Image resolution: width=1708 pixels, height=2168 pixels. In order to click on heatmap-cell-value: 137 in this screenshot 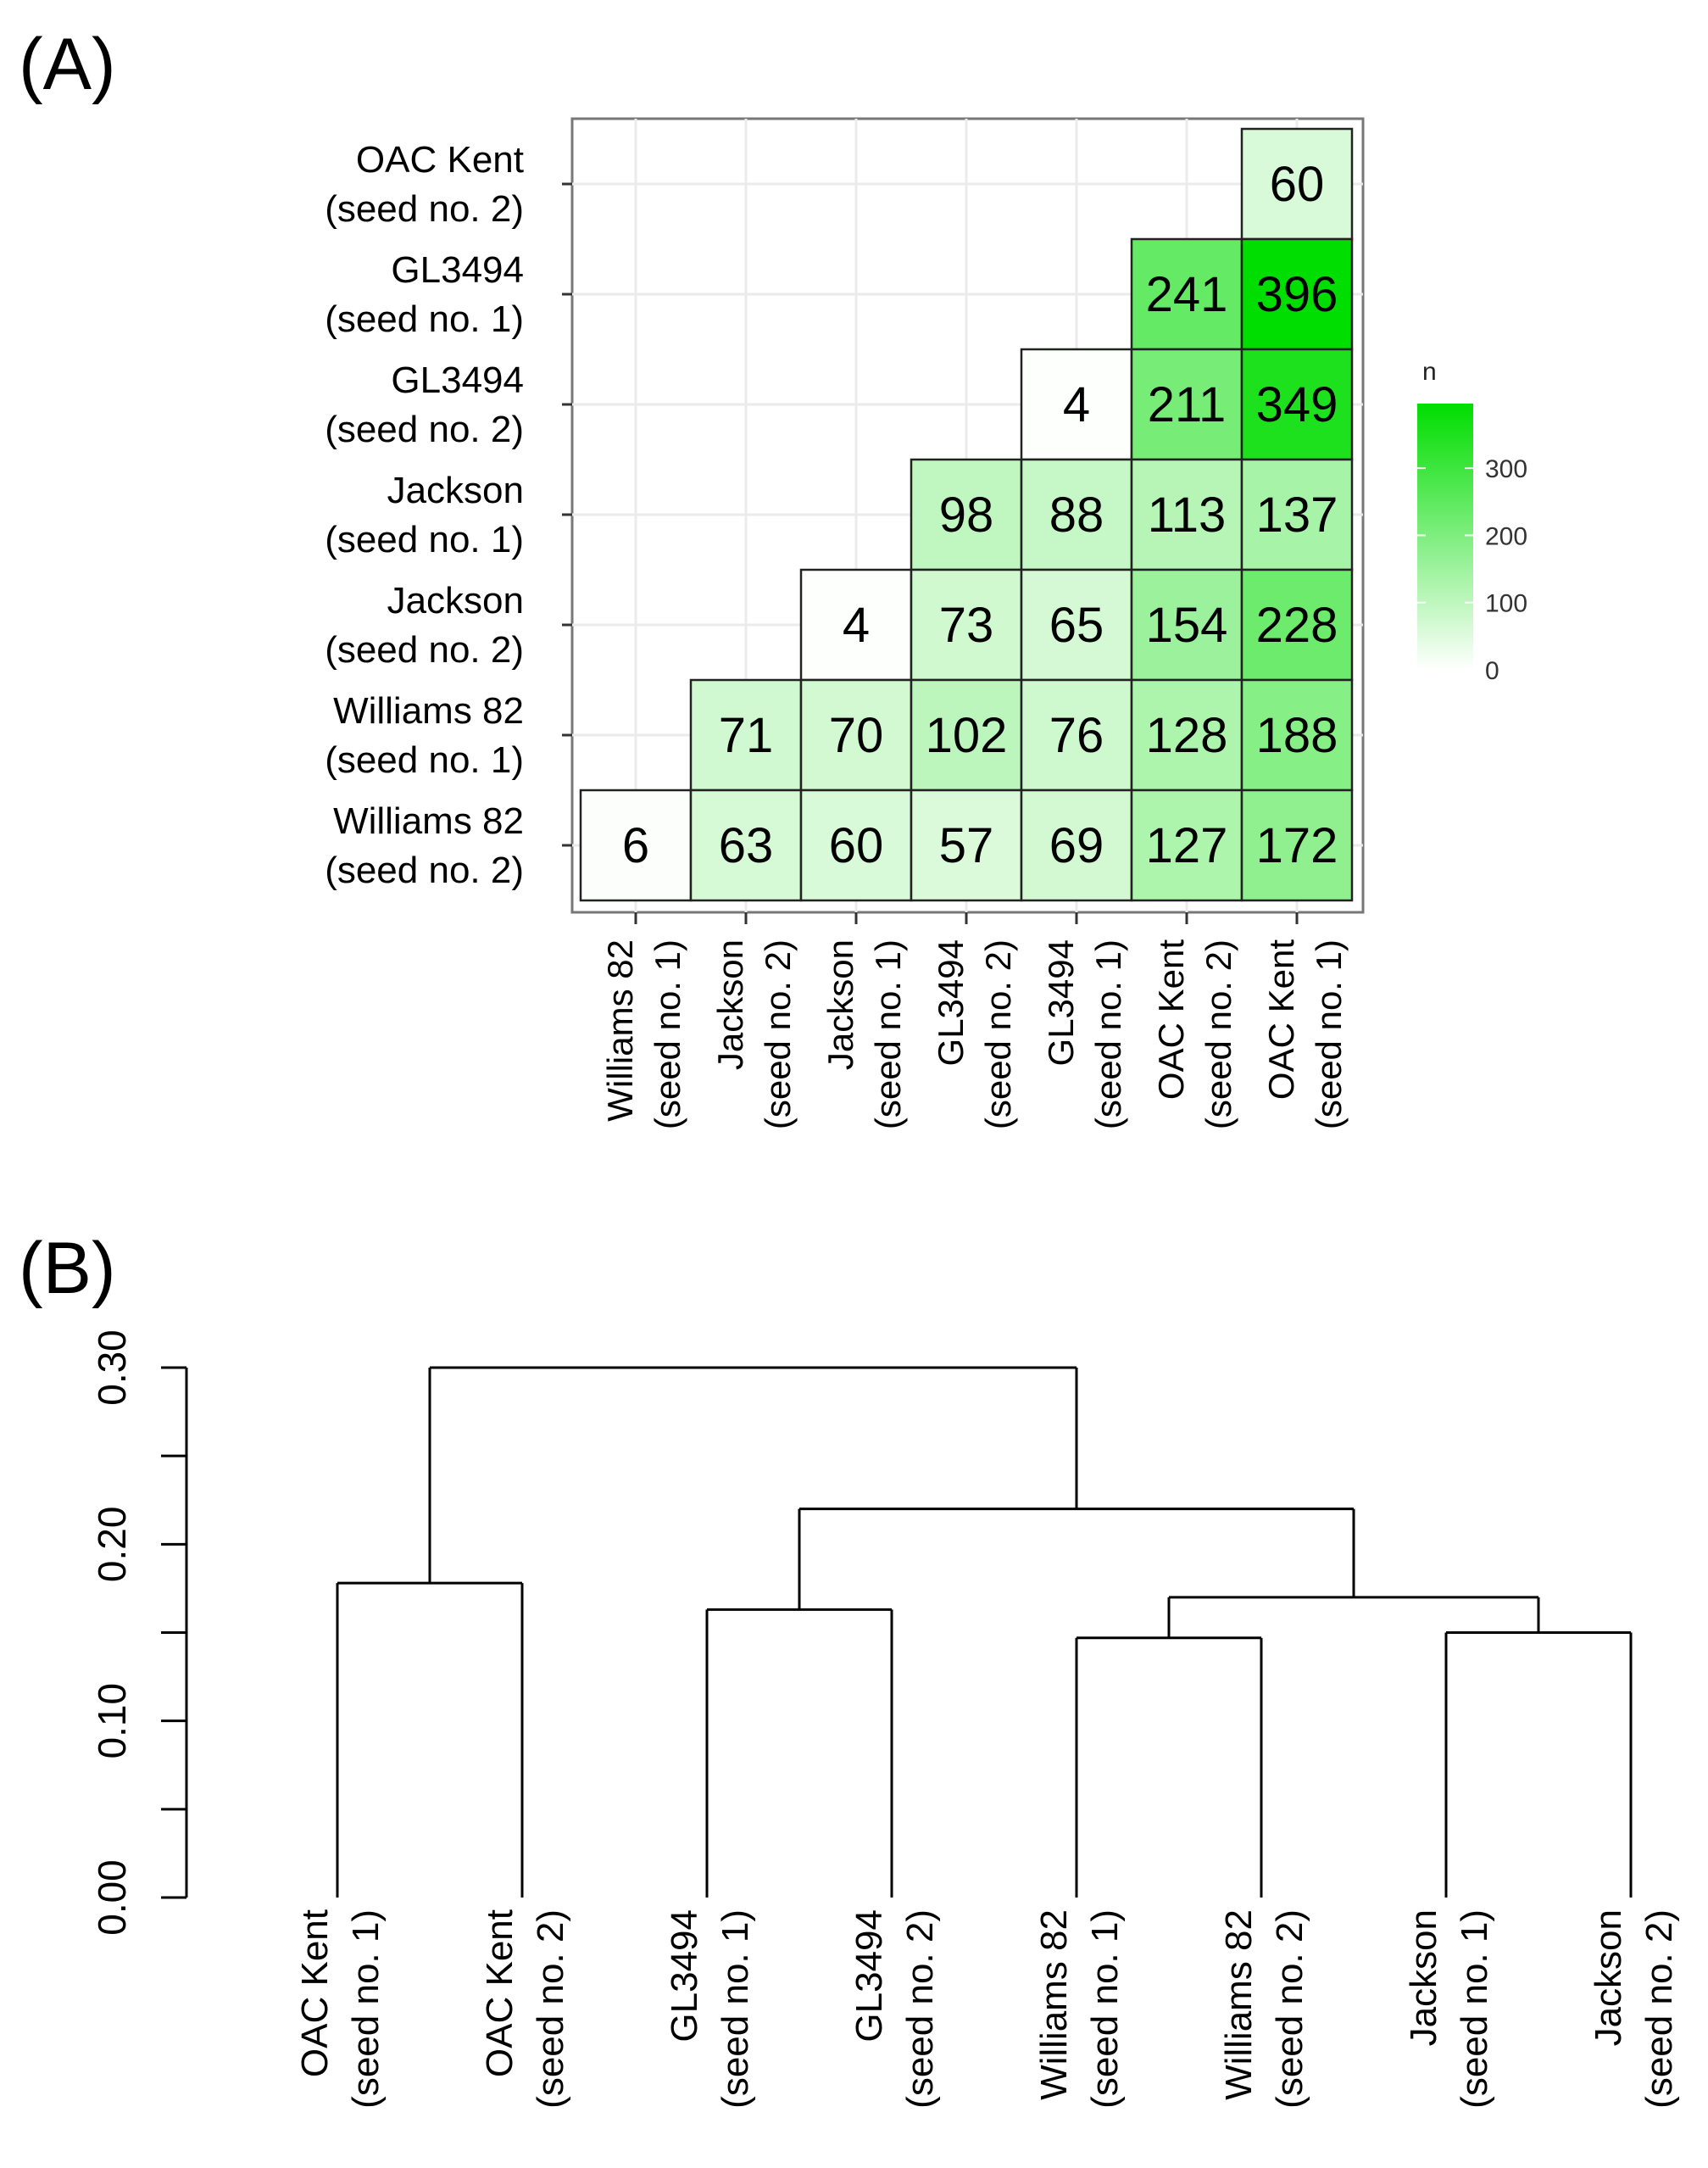, I will do `click(1297, 515)`.